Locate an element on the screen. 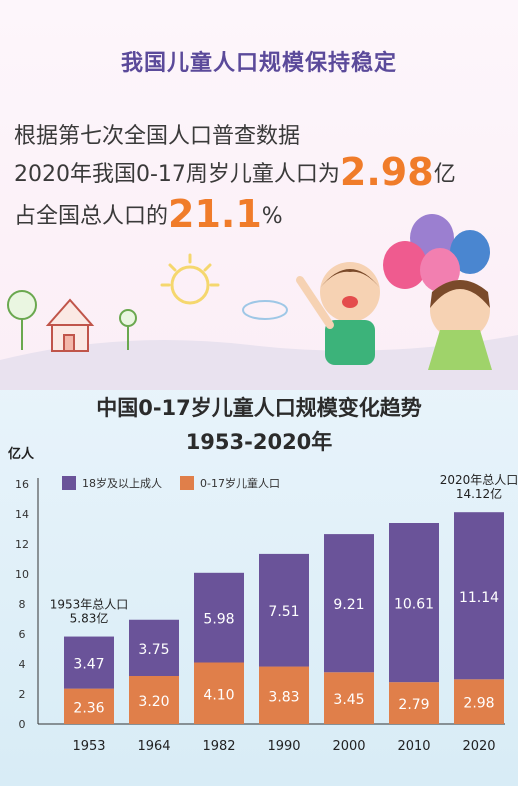 This screenshot has width=518, height=786. y-tick-label: 0 is located at coordinates (22, 724).